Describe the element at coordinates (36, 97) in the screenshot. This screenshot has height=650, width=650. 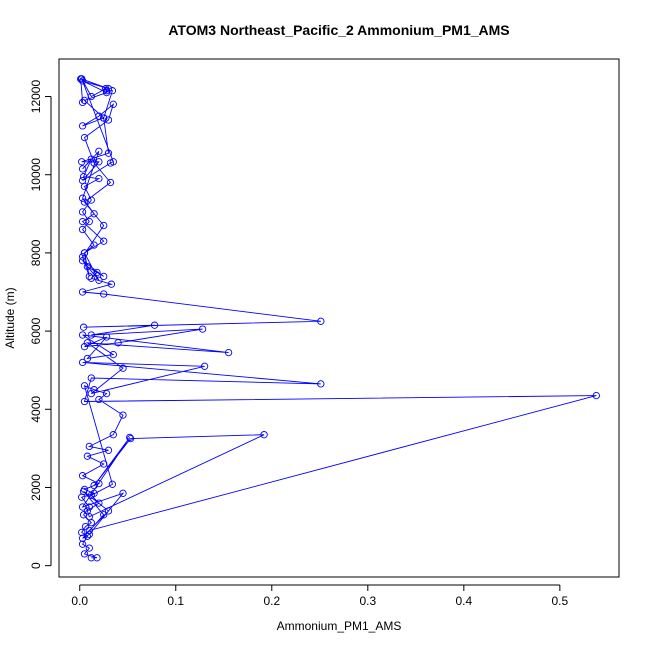
I see `y-tick-label: 12000` at that location.